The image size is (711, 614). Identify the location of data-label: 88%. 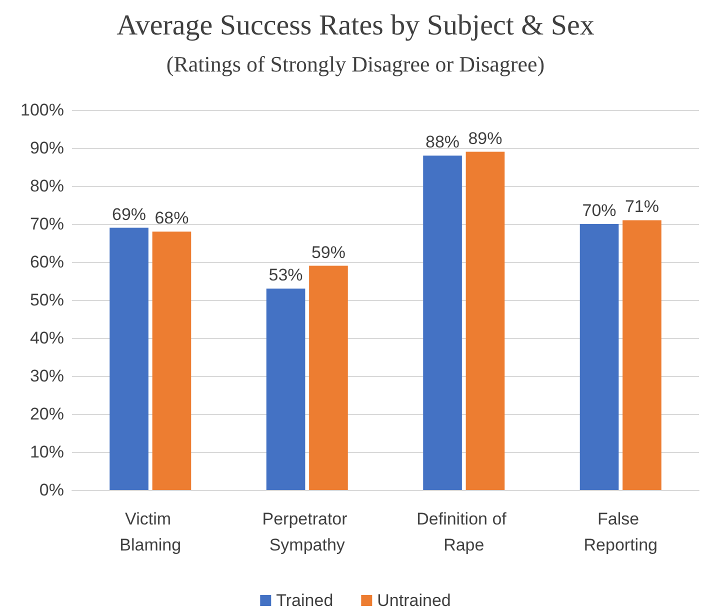
(443, 142).